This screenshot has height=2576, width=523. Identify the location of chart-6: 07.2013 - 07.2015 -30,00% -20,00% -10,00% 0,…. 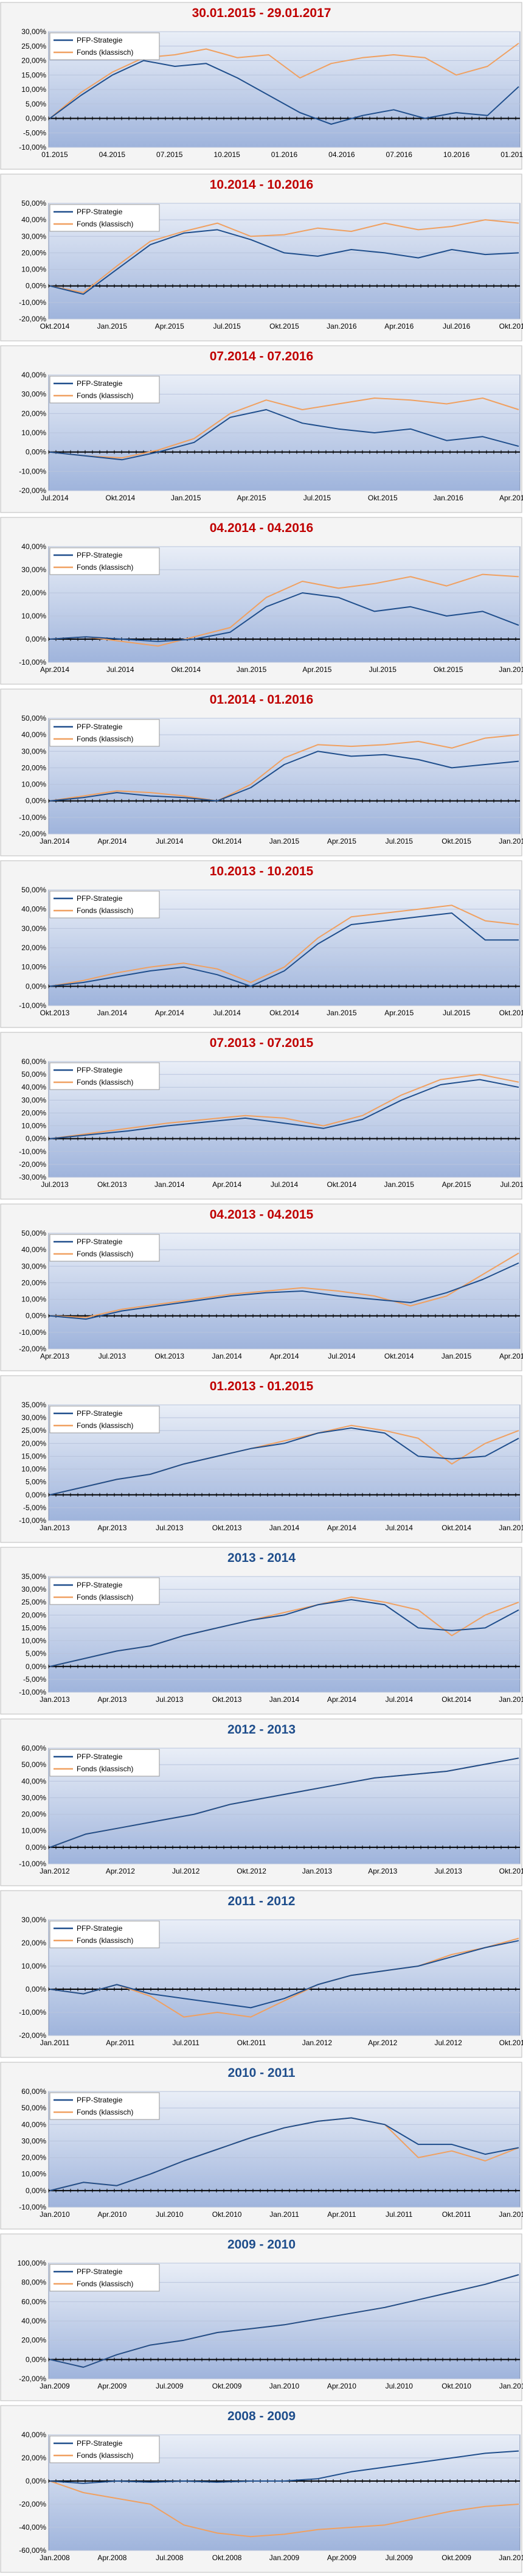
(261, 1116).